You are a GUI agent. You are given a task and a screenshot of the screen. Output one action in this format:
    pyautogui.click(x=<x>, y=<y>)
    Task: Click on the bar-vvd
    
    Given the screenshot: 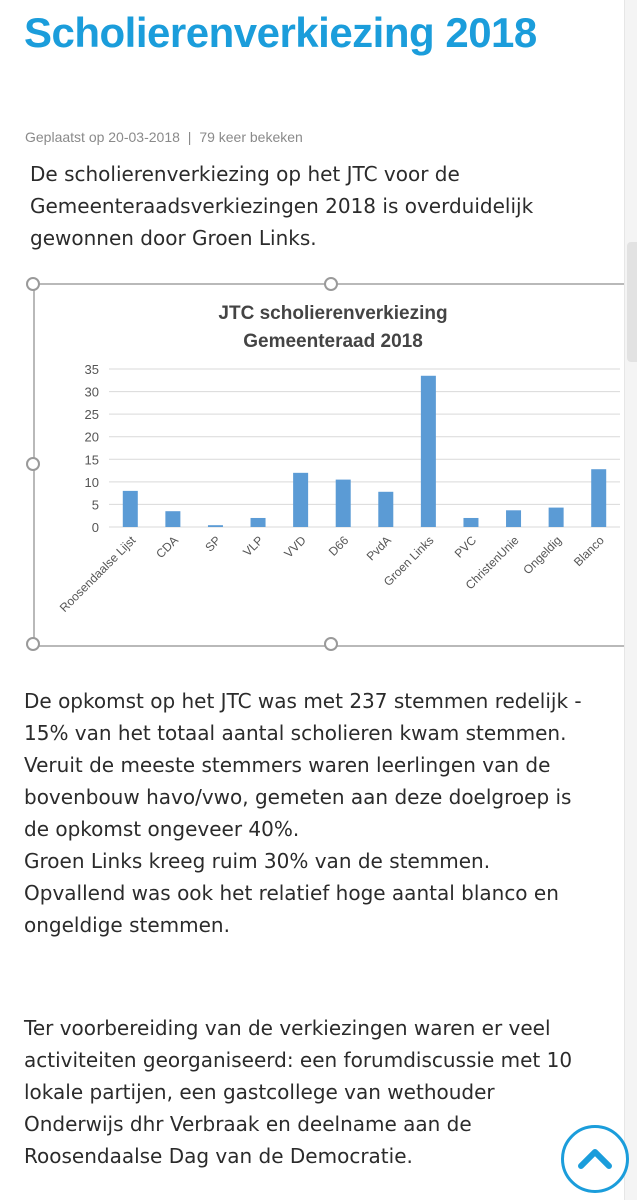 What is the action you would take?
    pyautogui.click(x=301, y=499)
    